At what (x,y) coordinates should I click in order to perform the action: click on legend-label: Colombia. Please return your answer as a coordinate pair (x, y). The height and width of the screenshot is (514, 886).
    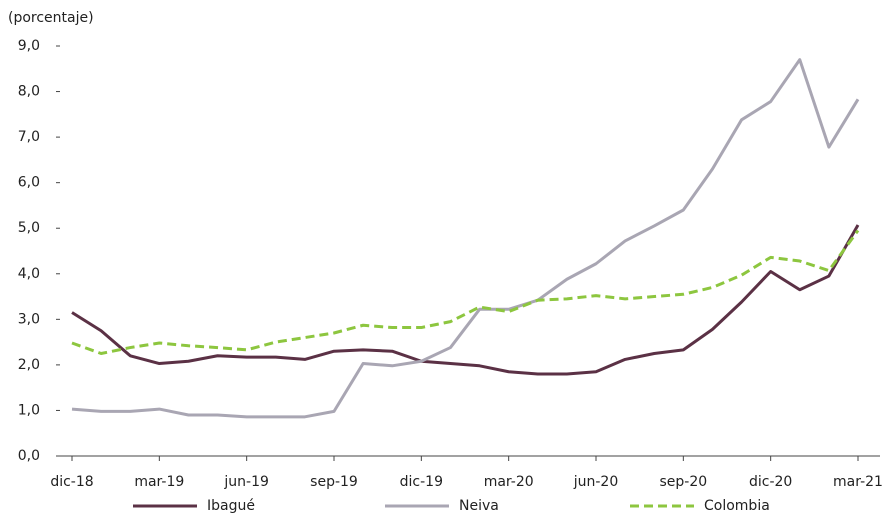
    Looking at the image, I should click on (737, 506).